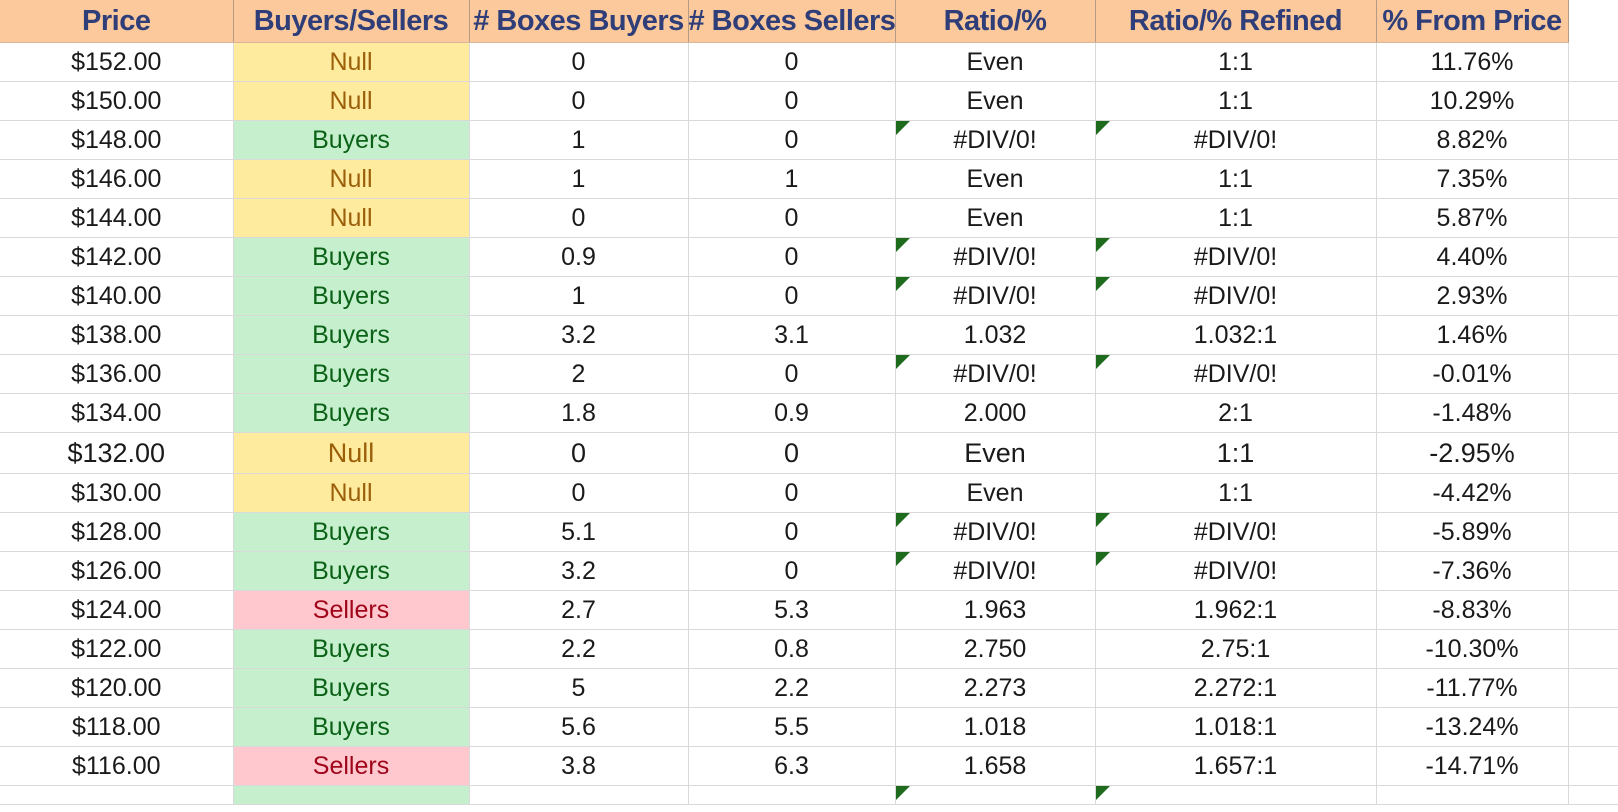 The image size is (1618, 812). Describe the element at coordinates (1472, 532) in the screenshot. I see `from-price-cell: -5.89%` at that location.